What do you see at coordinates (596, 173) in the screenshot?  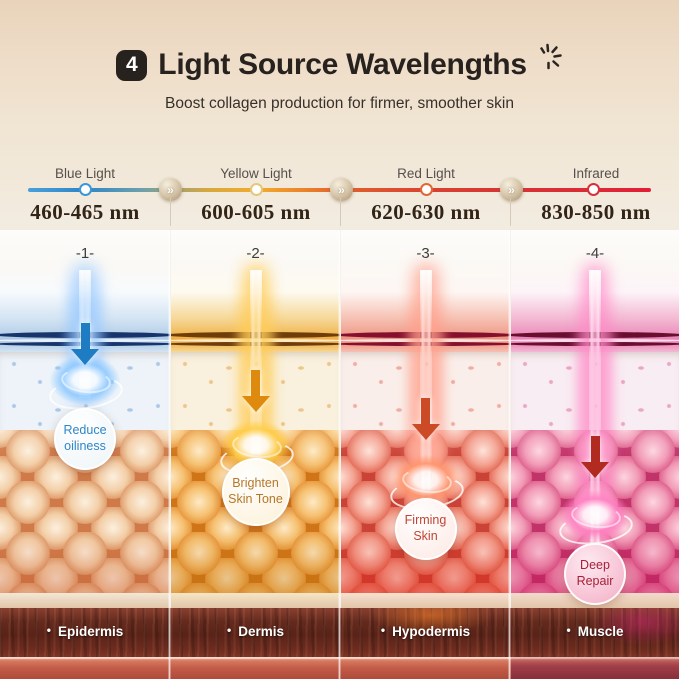 I see `light-name-infrared: Infrared` at bounding box center [596, 173].